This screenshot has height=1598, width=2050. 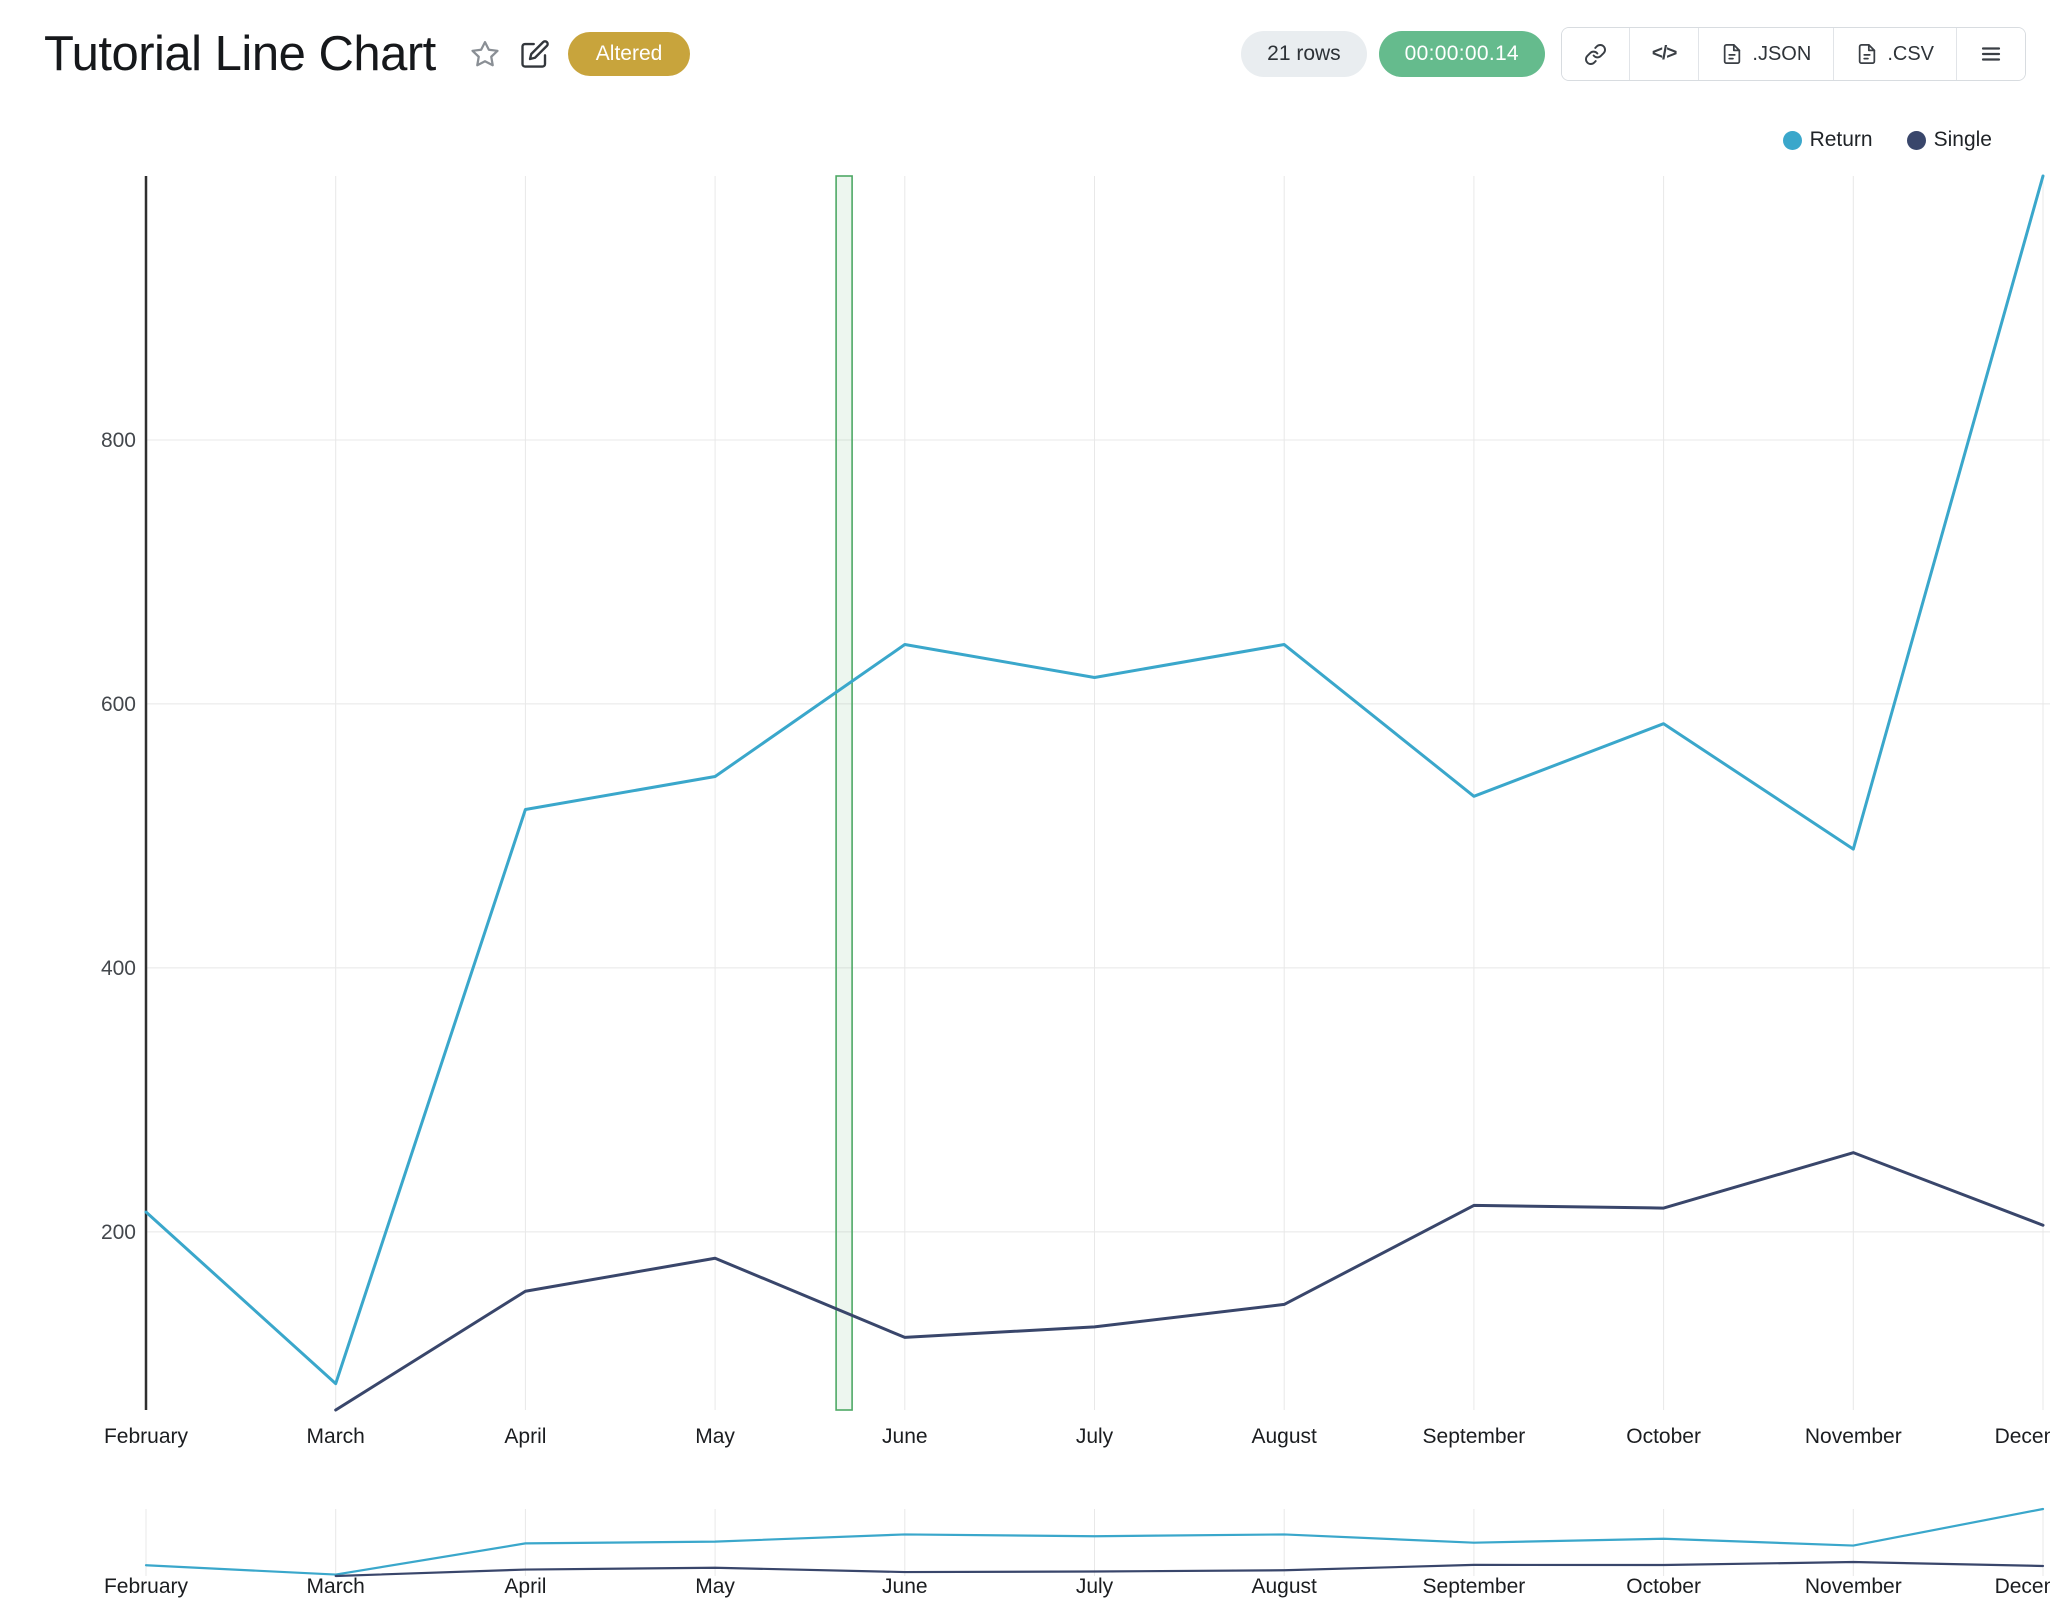 I want to click on svg-text: November, so click(x=1853, y=1436).